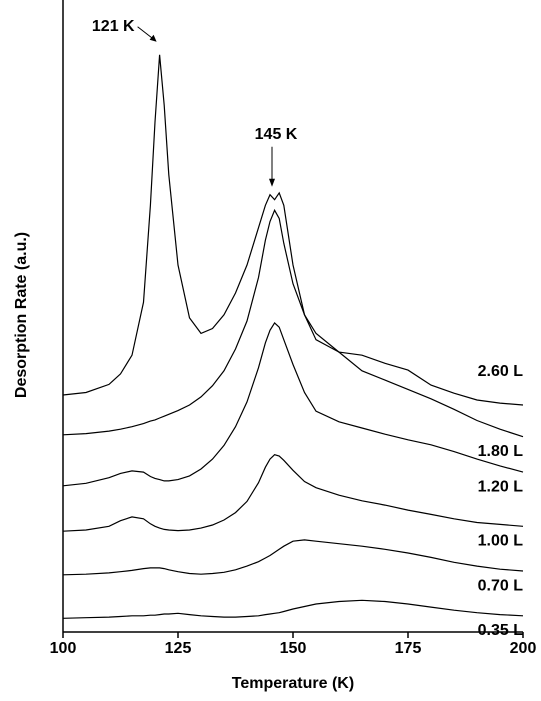 Image resolution: width=541 pixels, height=701 pixels. What do you see at coordinates (276, 134) in the screenshot?
I see `annotation: 145 K` at bounding box center [276, 134].